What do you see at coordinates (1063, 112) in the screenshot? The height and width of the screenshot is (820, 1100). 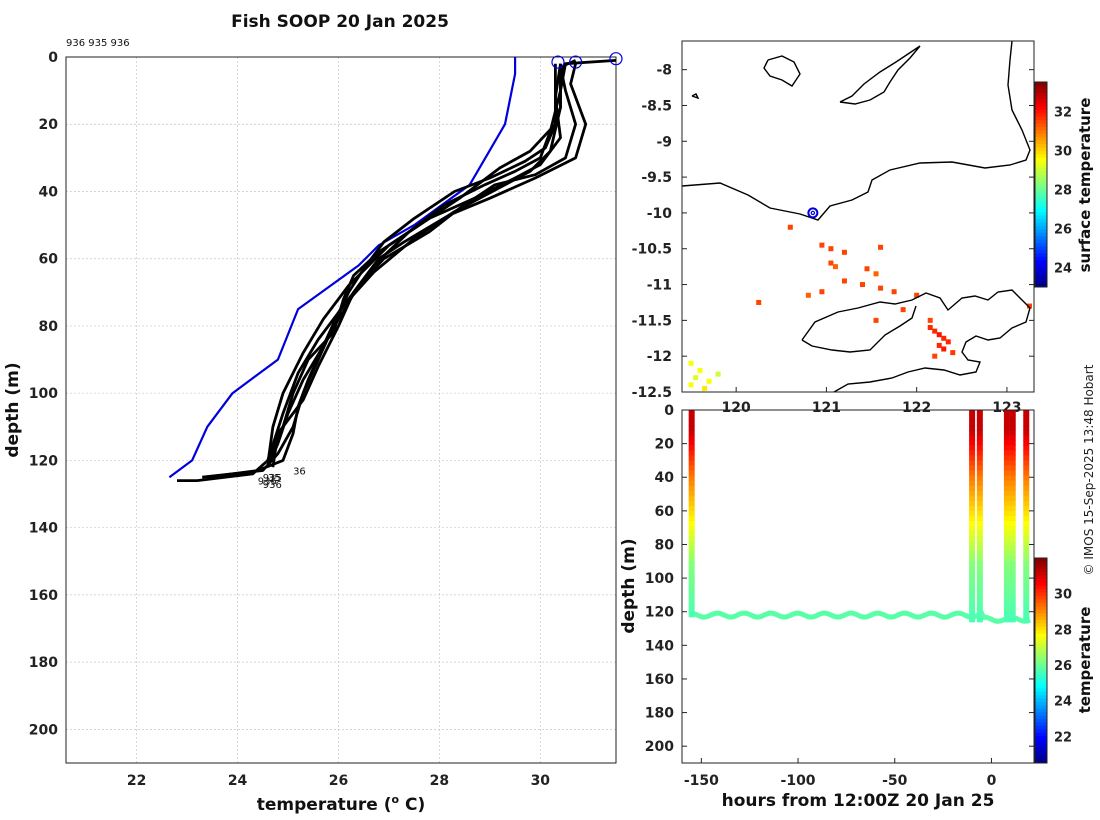 I see `map-colorbar-tick: 32` at bounding box center [1063, 112].